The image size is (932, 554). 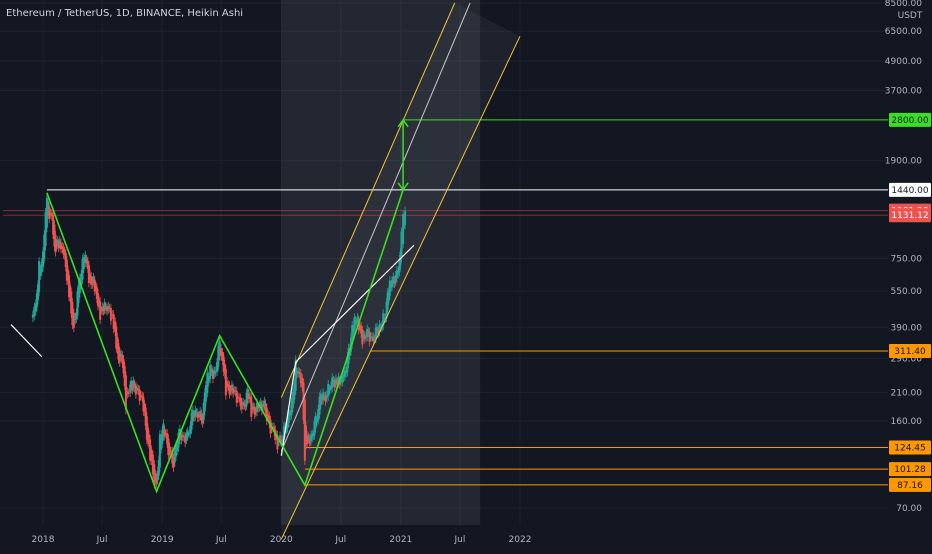 I want to click on y-tick-label: 550.00, so click(x=907, y=292).